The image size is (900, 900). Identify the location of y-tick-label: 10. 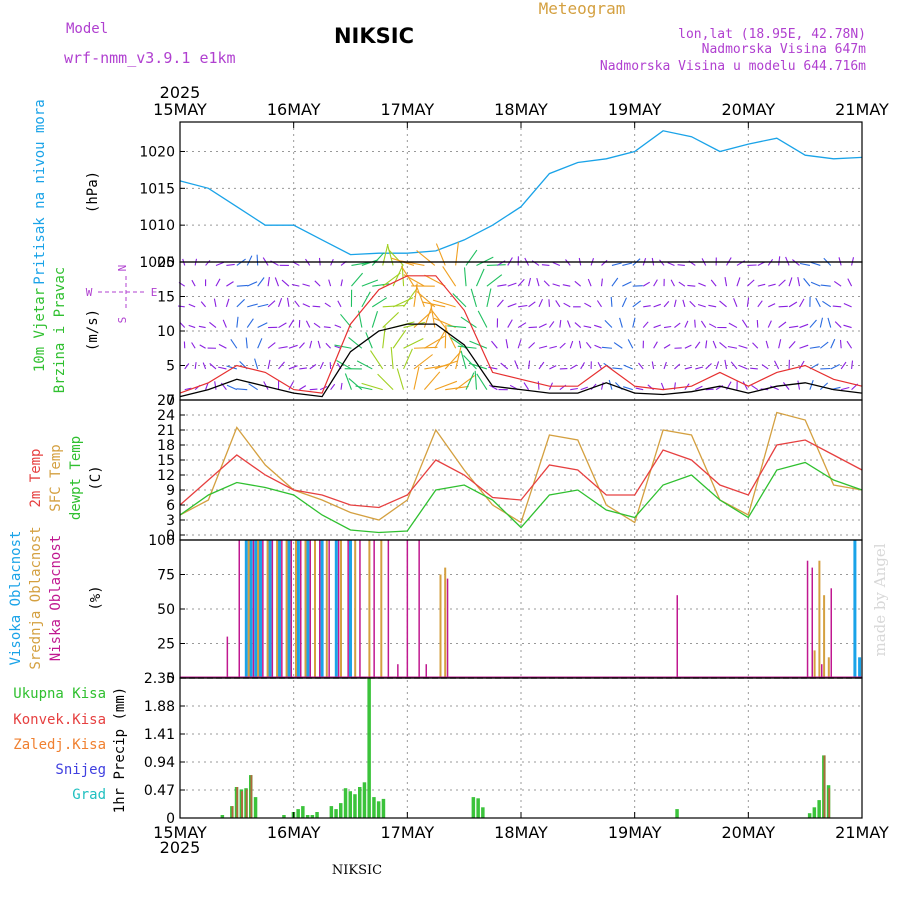
(166, 332).